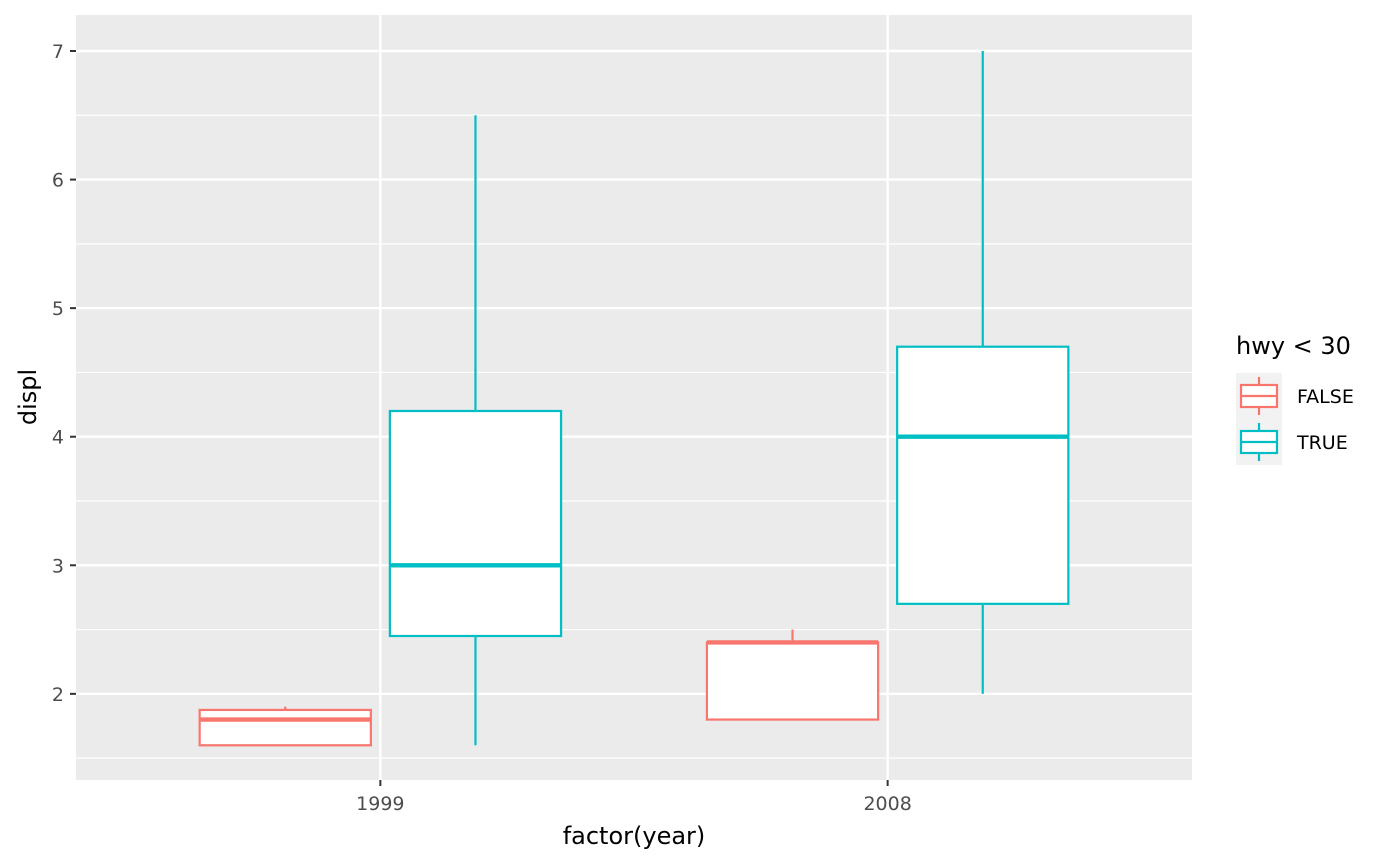 This screenshot has height=866, width=1400. What do you see at coordinates (58, 309) in the screenshot?
I see `y-tick-label: 5` at bounding box center [58, 309].